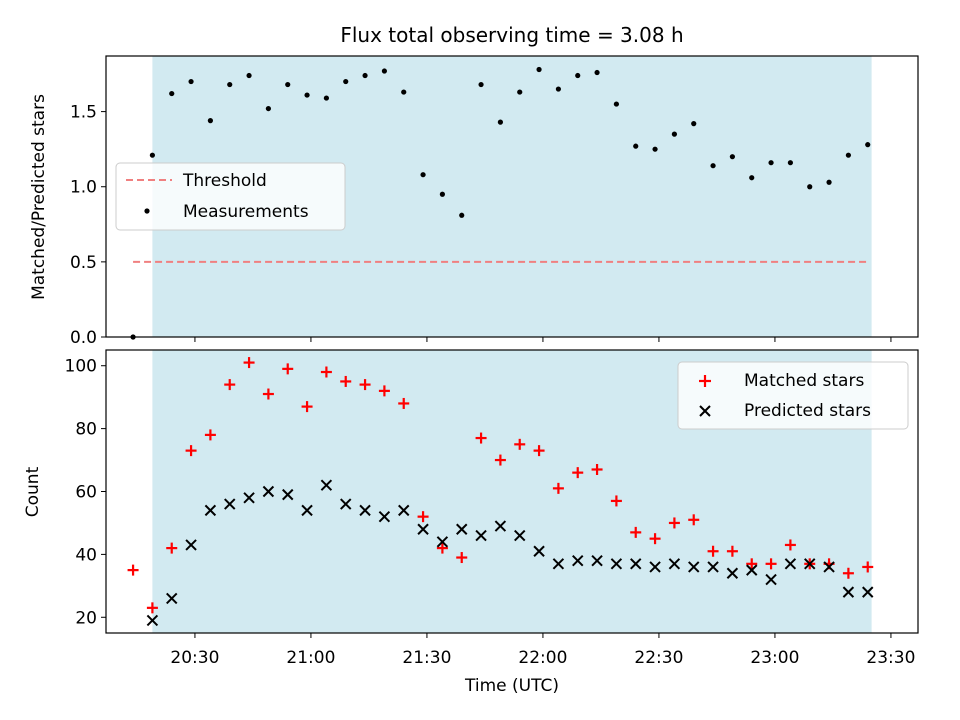 This screenshot has height=720, width=960. Describe the element at coordinates (793, 395) in the screenshot. I see `bottom-legend-box` at that location.